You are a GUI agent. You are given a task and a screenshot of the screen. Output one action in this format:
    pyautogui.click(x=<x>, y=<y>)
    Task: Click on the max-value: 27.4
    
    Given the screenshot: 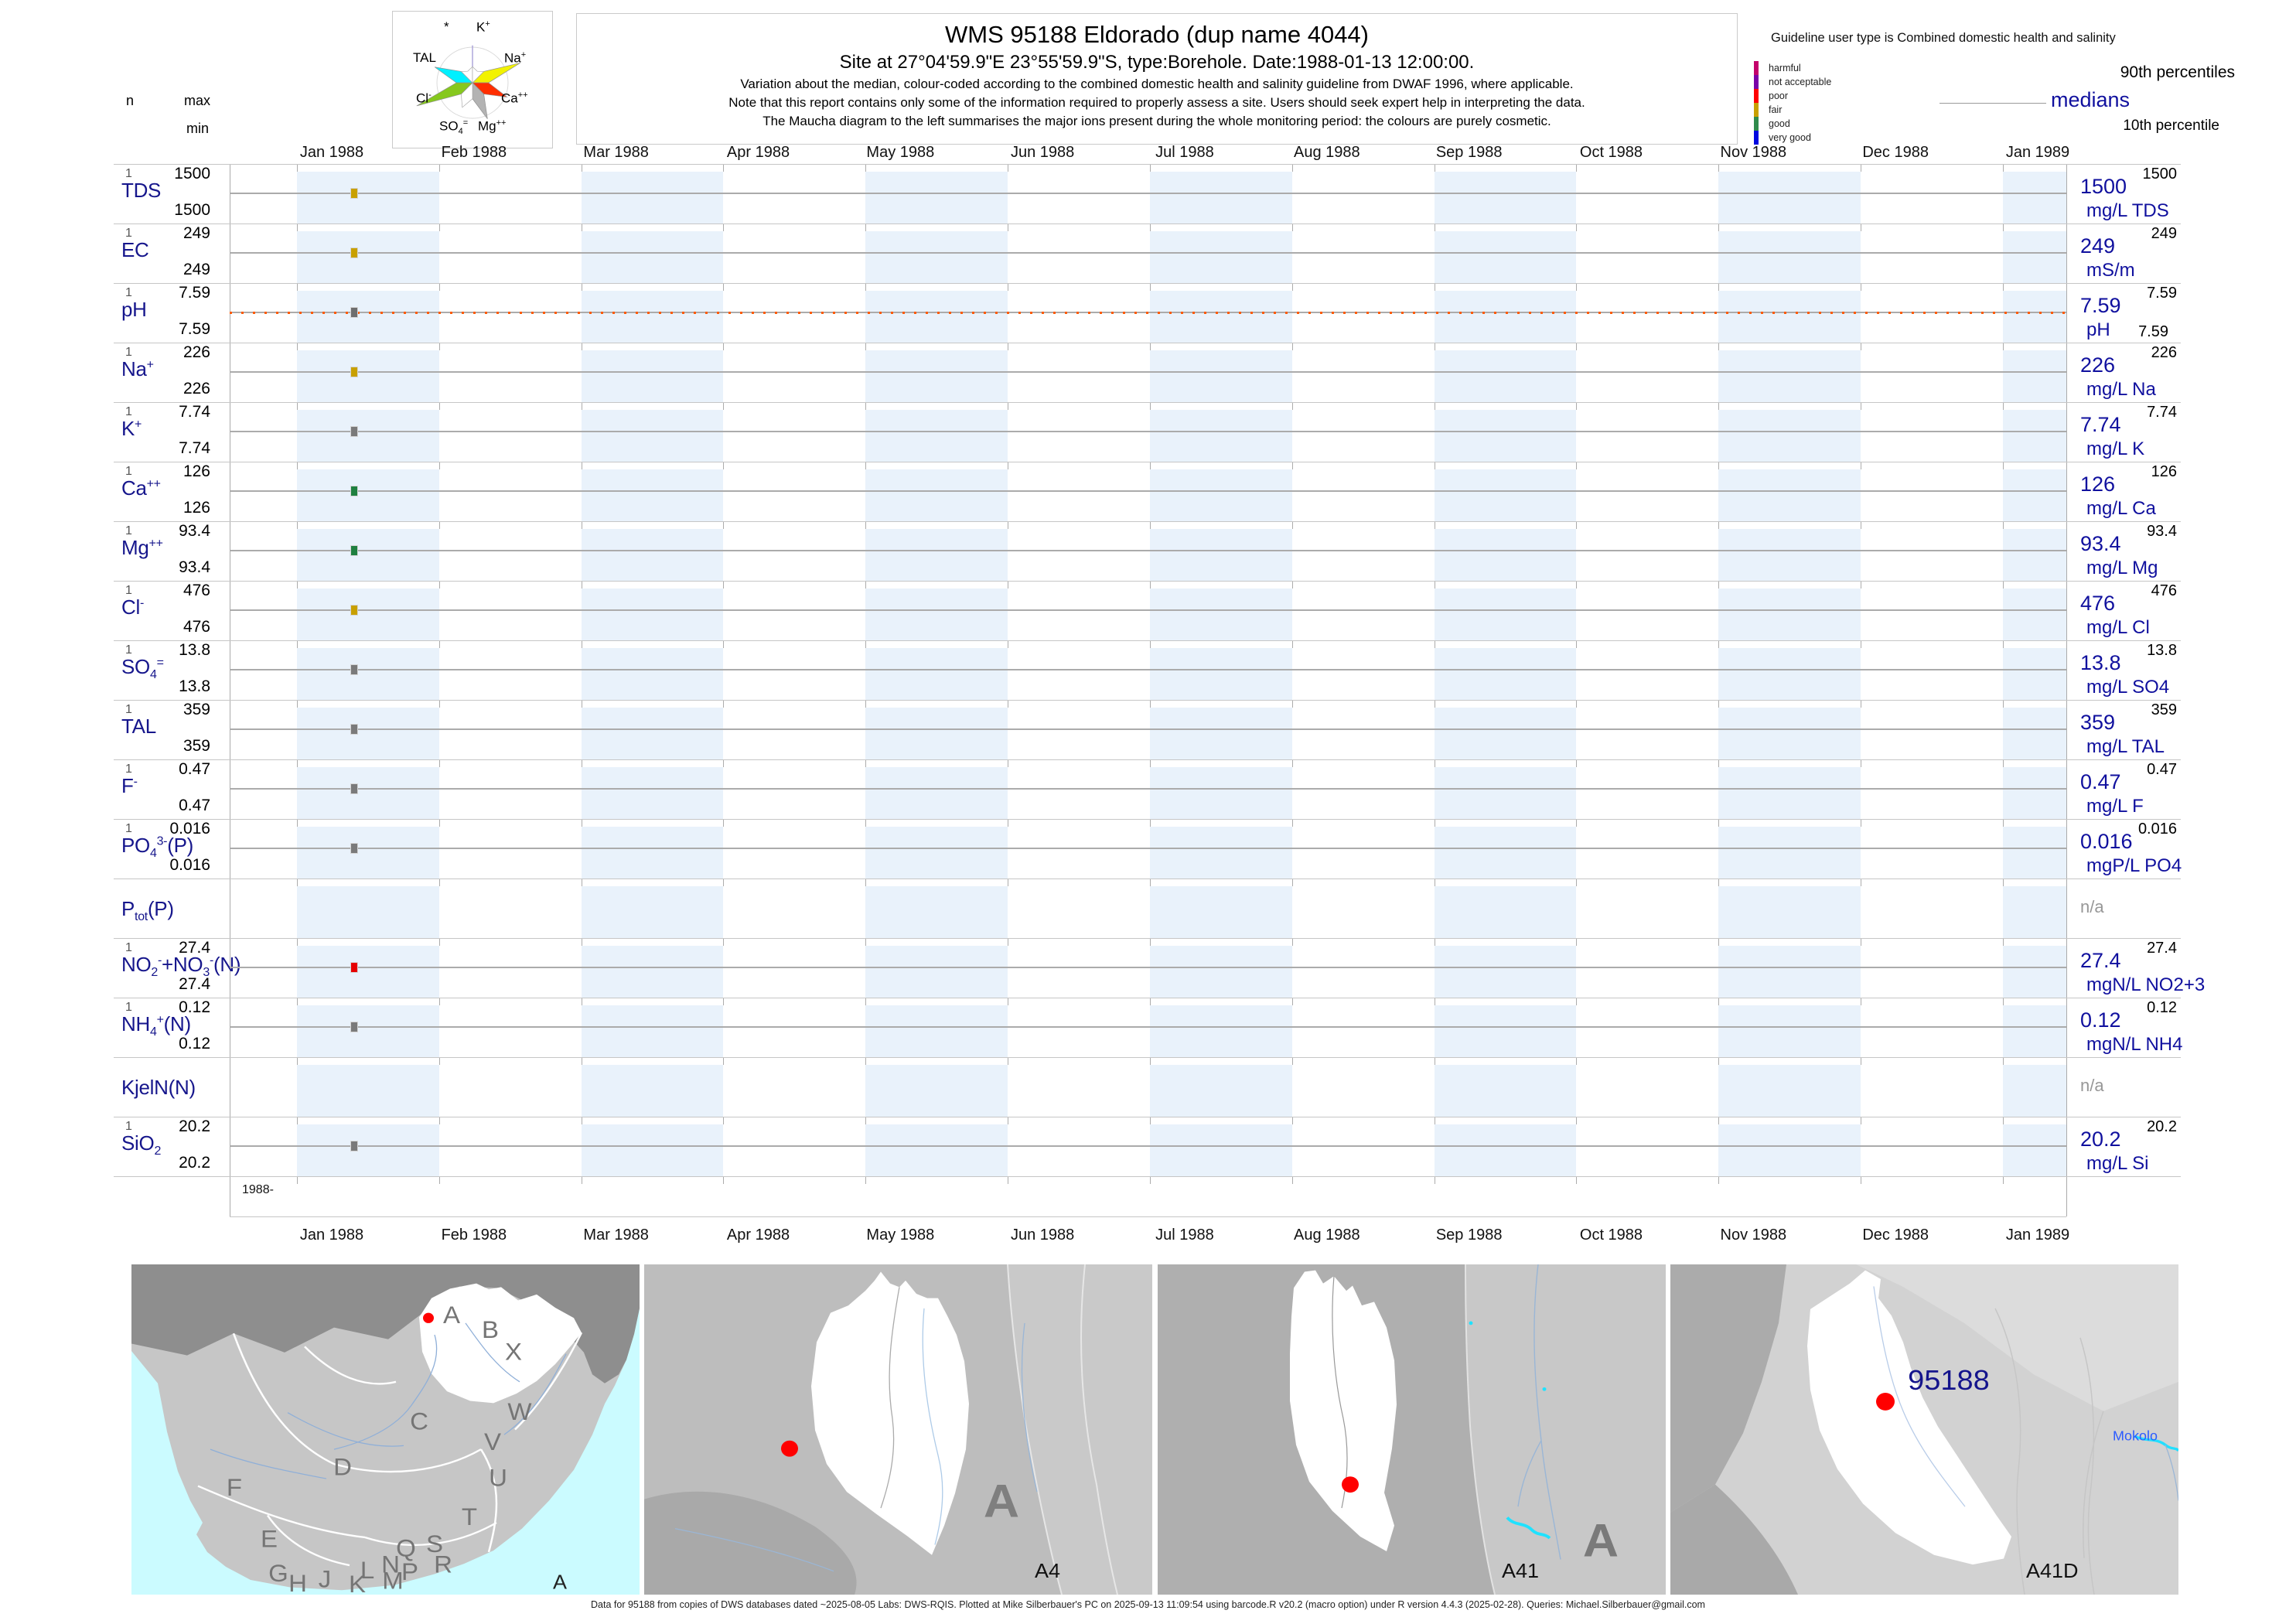 What is the action you would take?
    pyautogui.click(x=194, y=948)
    